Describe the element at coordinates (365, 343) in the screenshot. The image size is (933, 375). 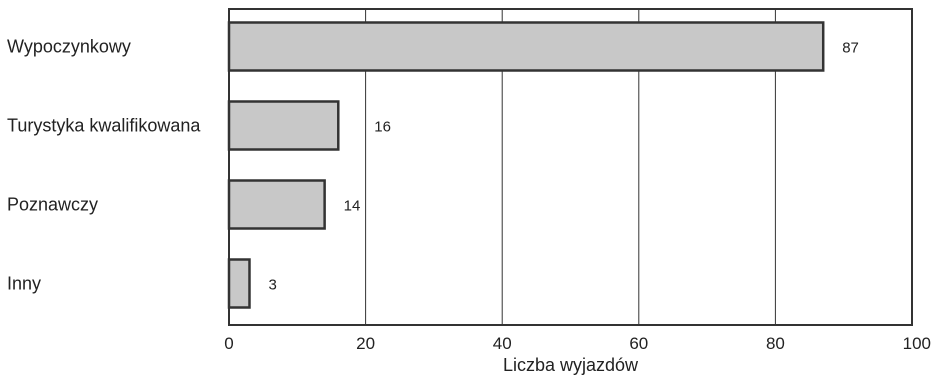
I see `x-tick-label: 20` at that location.